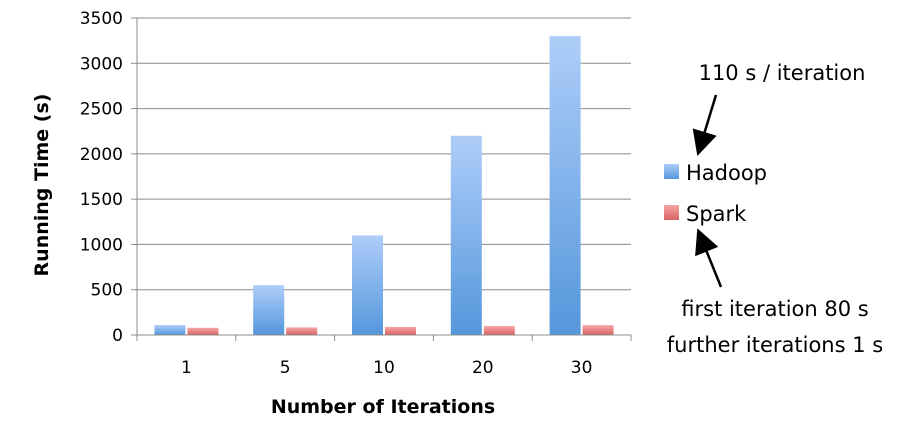 The height and width of the screenshot is (436, 901). What do you see at coordinates (285, 368) in the screenshot?
I see `x-tick-label: 5` at bounding box center [285, 368].